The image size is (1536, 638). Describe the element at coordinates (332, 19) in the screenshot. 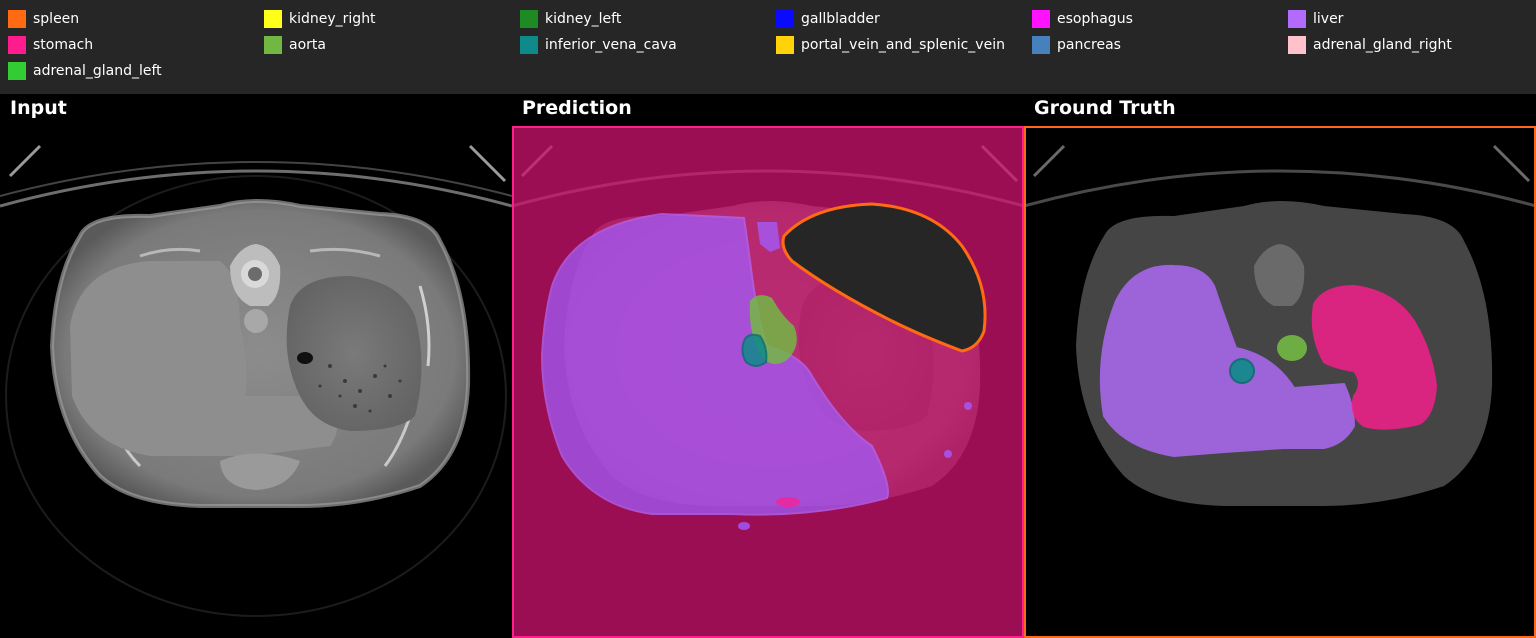

I see `legend-label: kidney_right` at that location.